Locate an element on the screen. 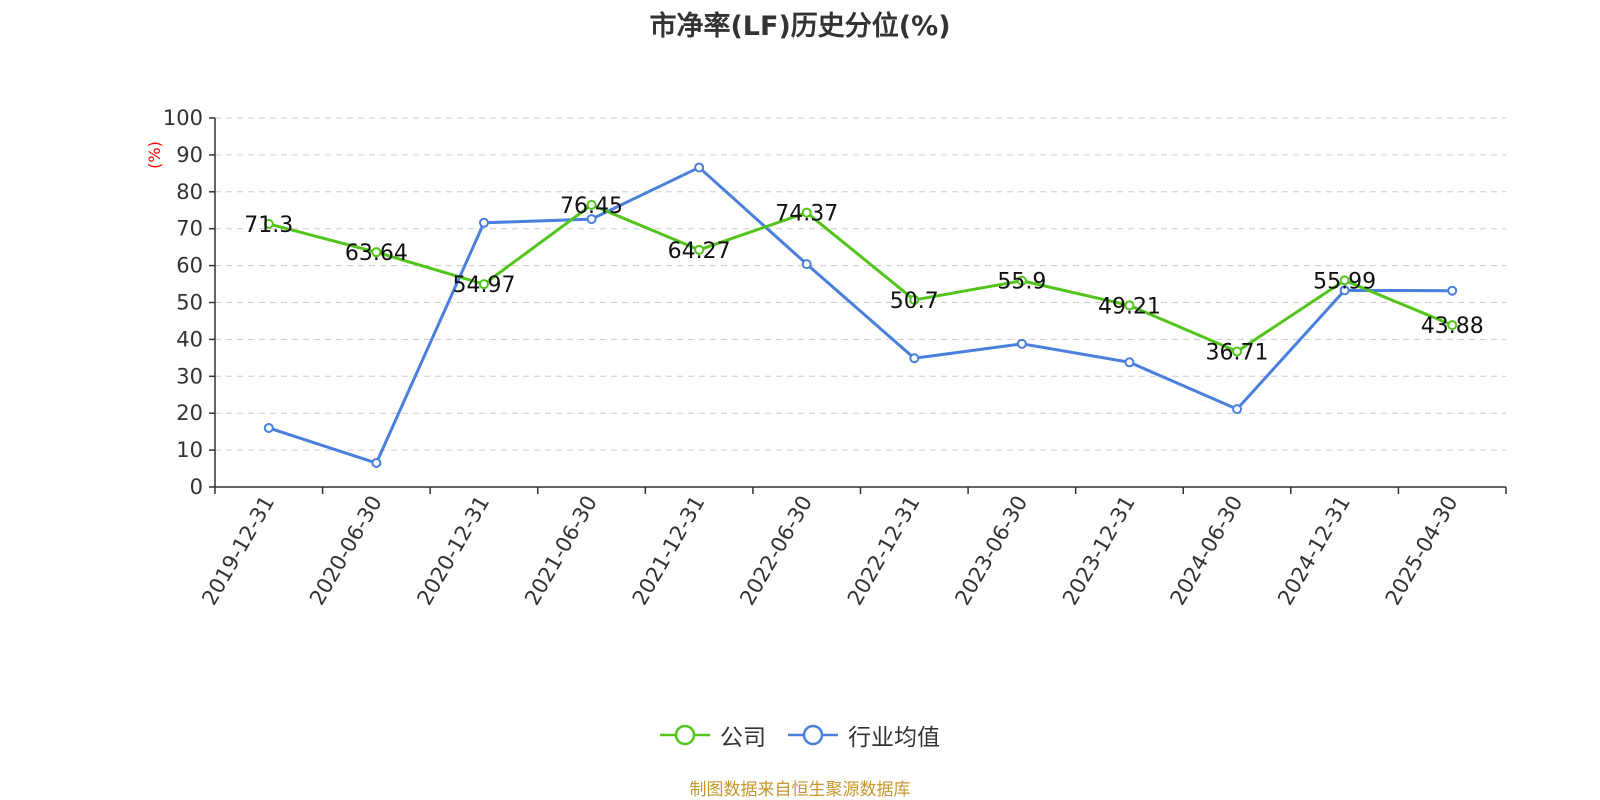 Image resolution: width=1600 pixels, height=800 pixels. x-tick-label: 2025-04-30 is located at coordinates (1422, 551).